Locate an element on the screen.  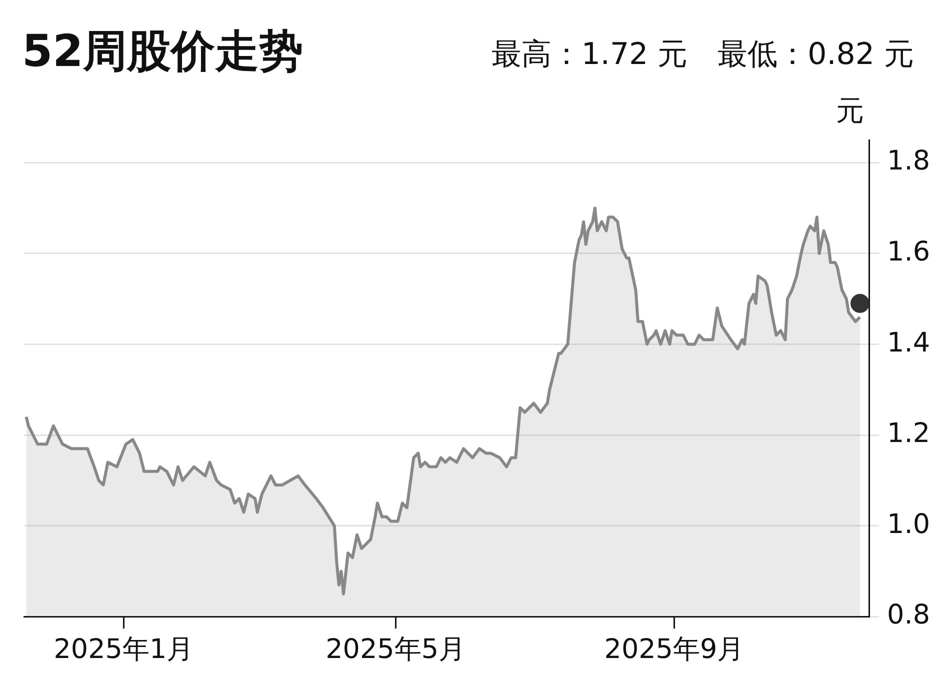
y-tick-label: 1.6 is located at coordinates (908, 252).